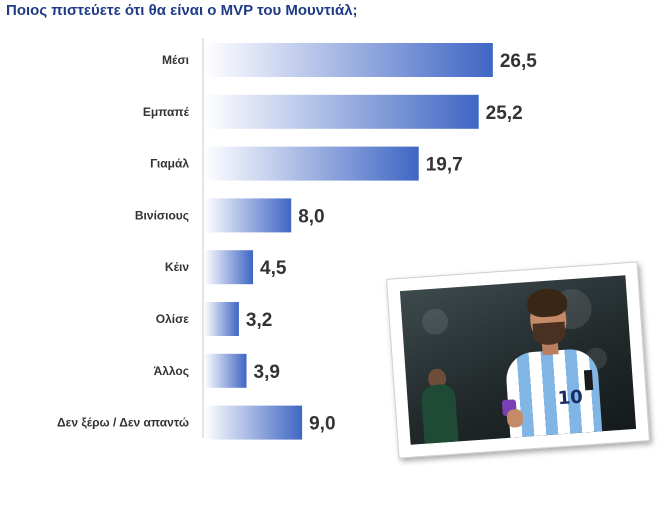 The image size is (666, 508). What do you see at coordinates (311, 216) in the screenshot?
I see `value-label-3: 8,0` at bounding box center [311, 216].